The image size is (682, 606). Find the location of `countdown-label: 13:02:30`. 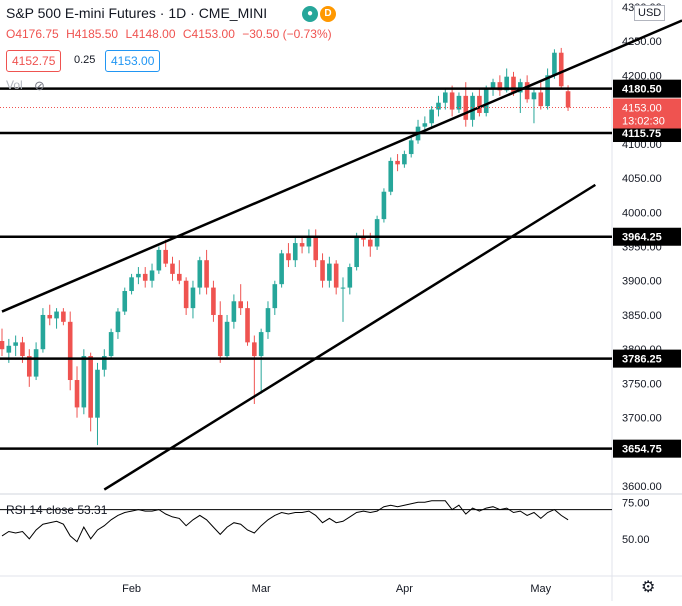

countdown-label: 13:02:30 is located at coordinates (643, 122).